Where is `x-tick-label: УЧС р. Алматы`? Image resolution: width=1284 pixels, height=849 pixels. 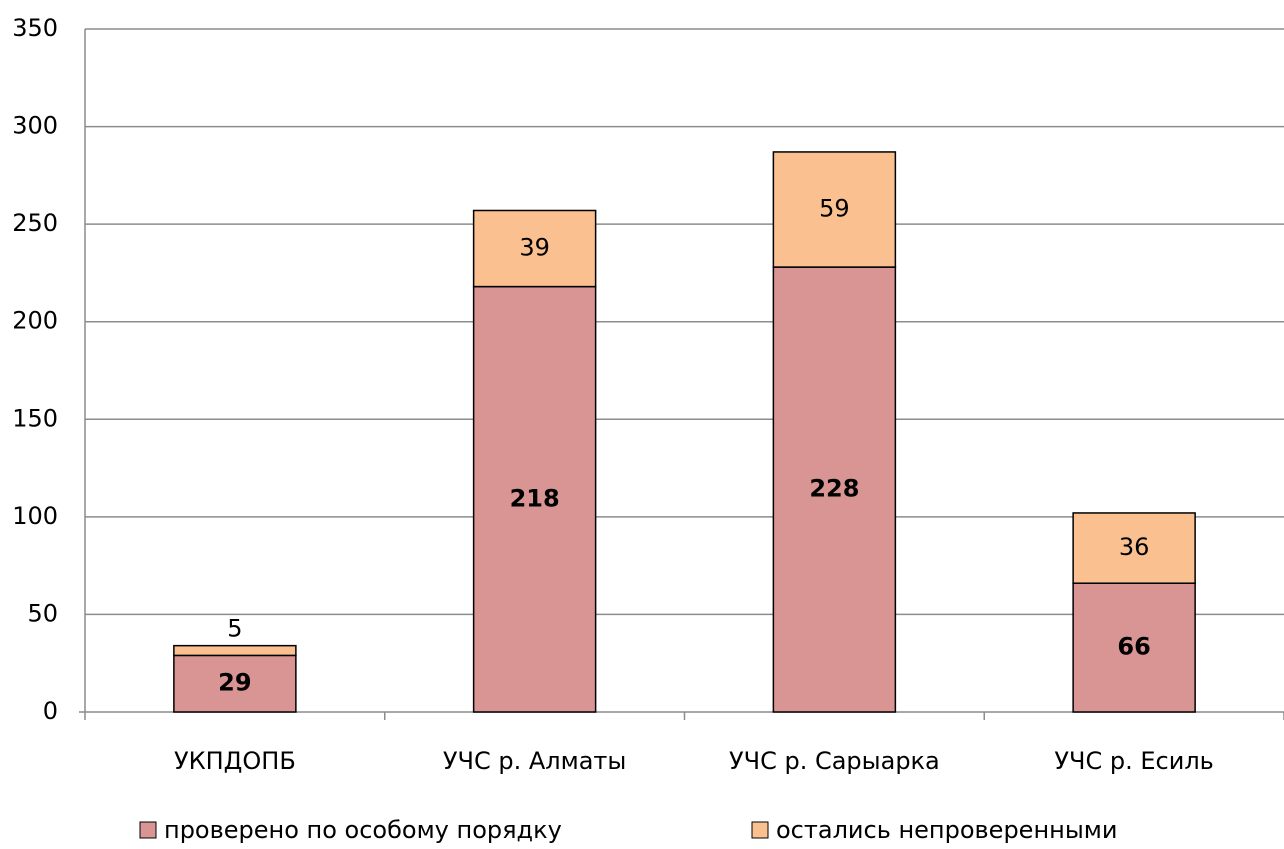 x-tick-label: УЧС р. Алматы is located at coordinates (534, 761).